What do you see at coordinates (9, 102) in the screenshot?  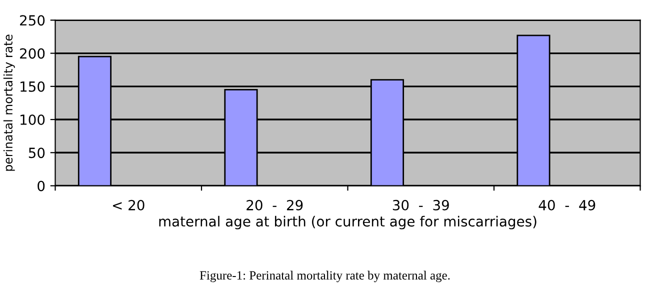 I see `y-axis-title: perinatal mortality rate` at bounding box center [9, 102].